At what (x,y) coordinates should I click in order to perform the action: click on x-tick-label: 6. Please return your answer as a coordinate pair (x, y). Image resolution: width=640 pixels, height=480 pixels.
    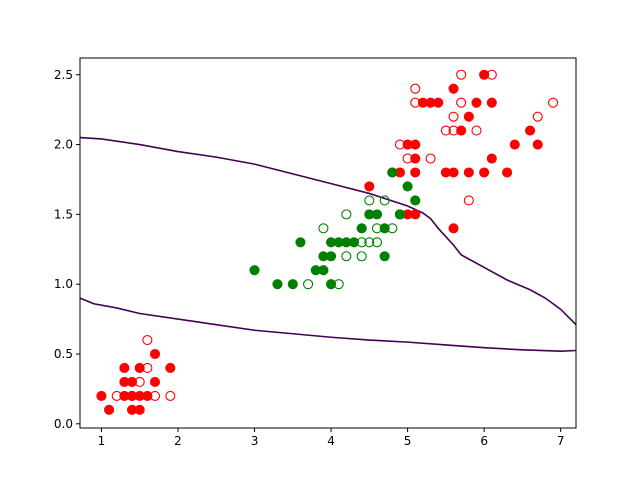
    Looking at the image, I should click on (484, 441).